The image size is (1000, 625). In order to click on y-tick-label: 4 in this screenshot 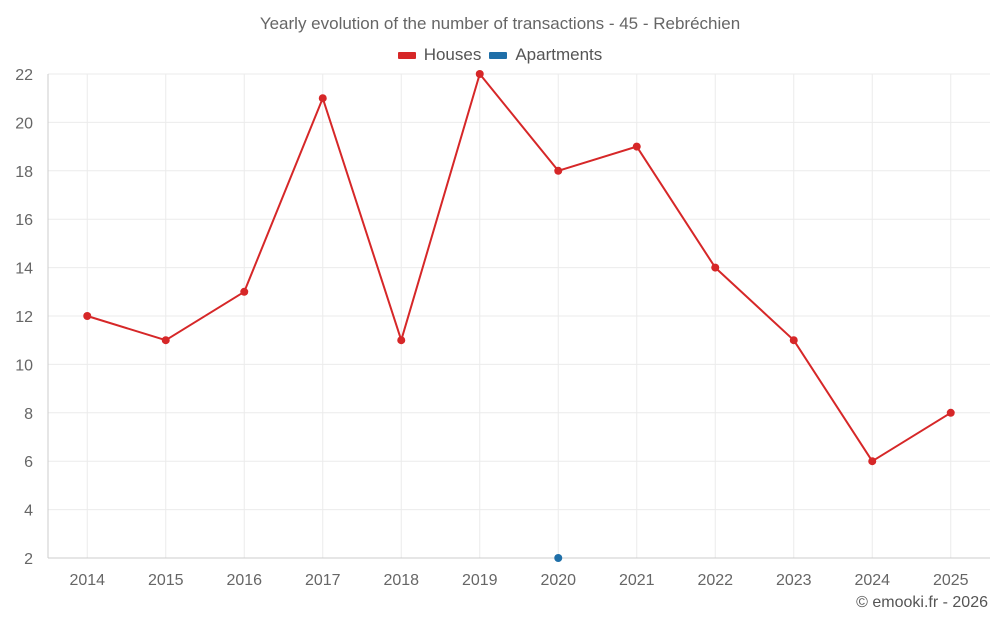, I will do `click(28, 511)`.